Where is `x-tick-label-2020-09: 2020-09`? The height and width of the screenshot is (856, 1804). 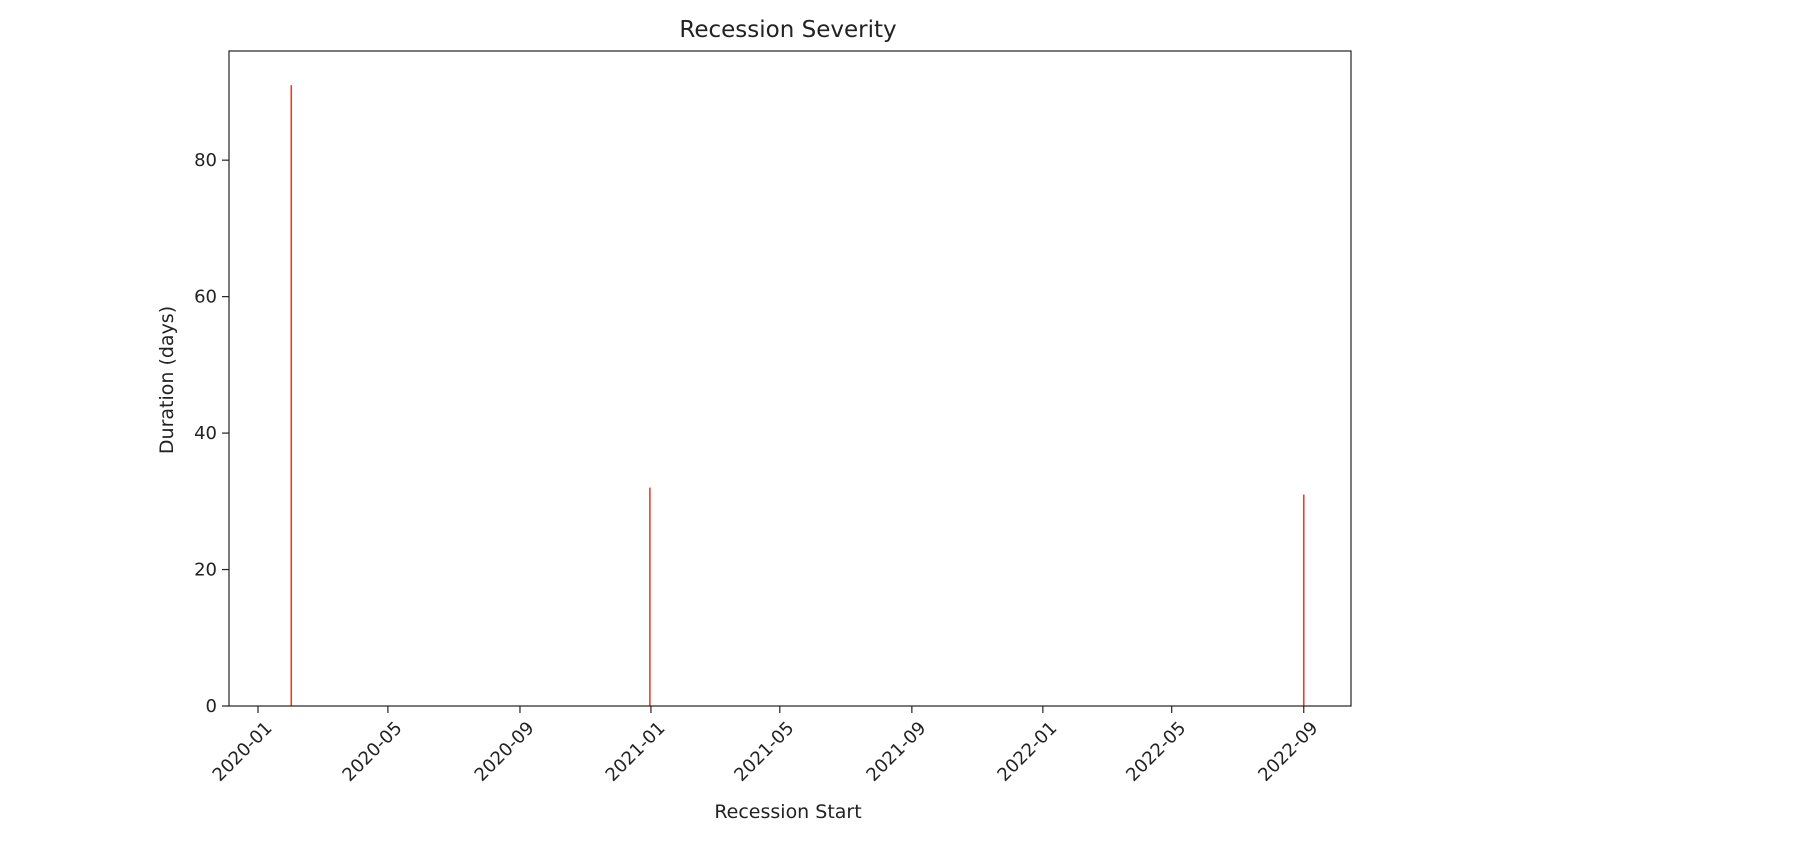
x-tick-label-2020-09: 2020-09 is located at coordinates (505, 752).